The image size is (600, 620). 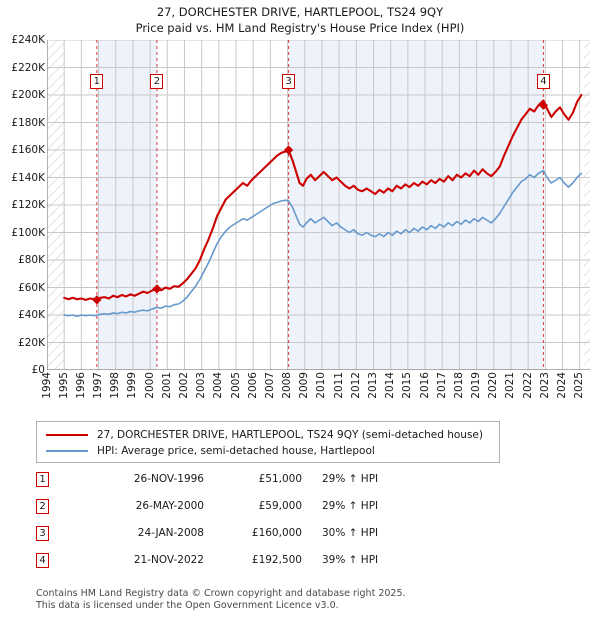 What do you see at coordinates (252, 385) in the screenshot?
I see `x-tick-label: 2006` at bounding box center [252, 385].